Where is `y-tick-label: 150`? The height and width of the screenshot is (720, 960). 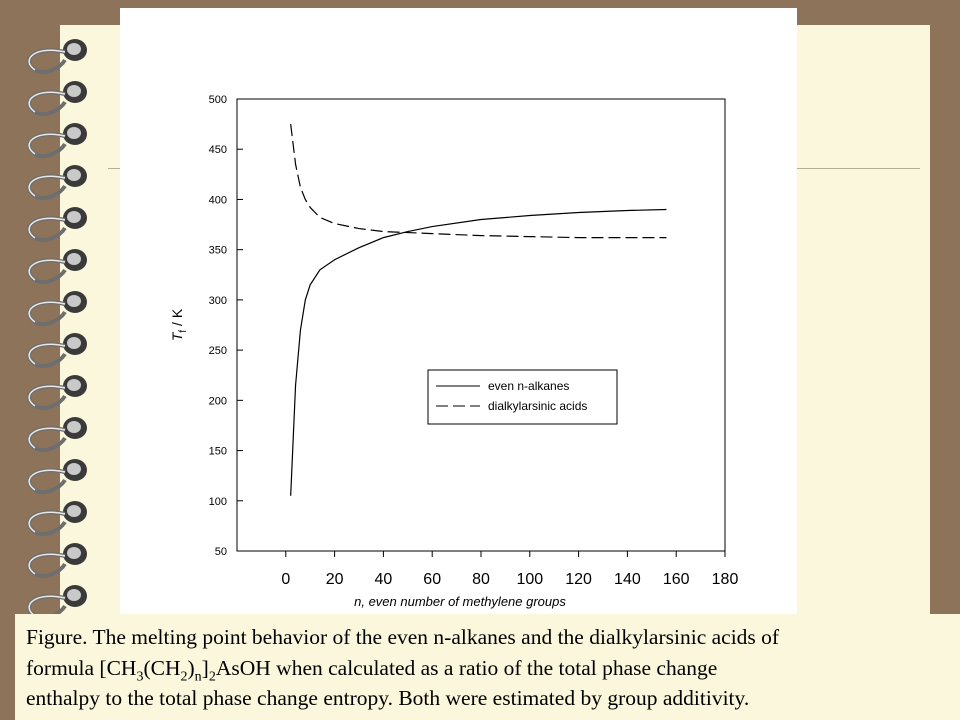
y-tick-label: 150 is located at coordinates (218, 452).